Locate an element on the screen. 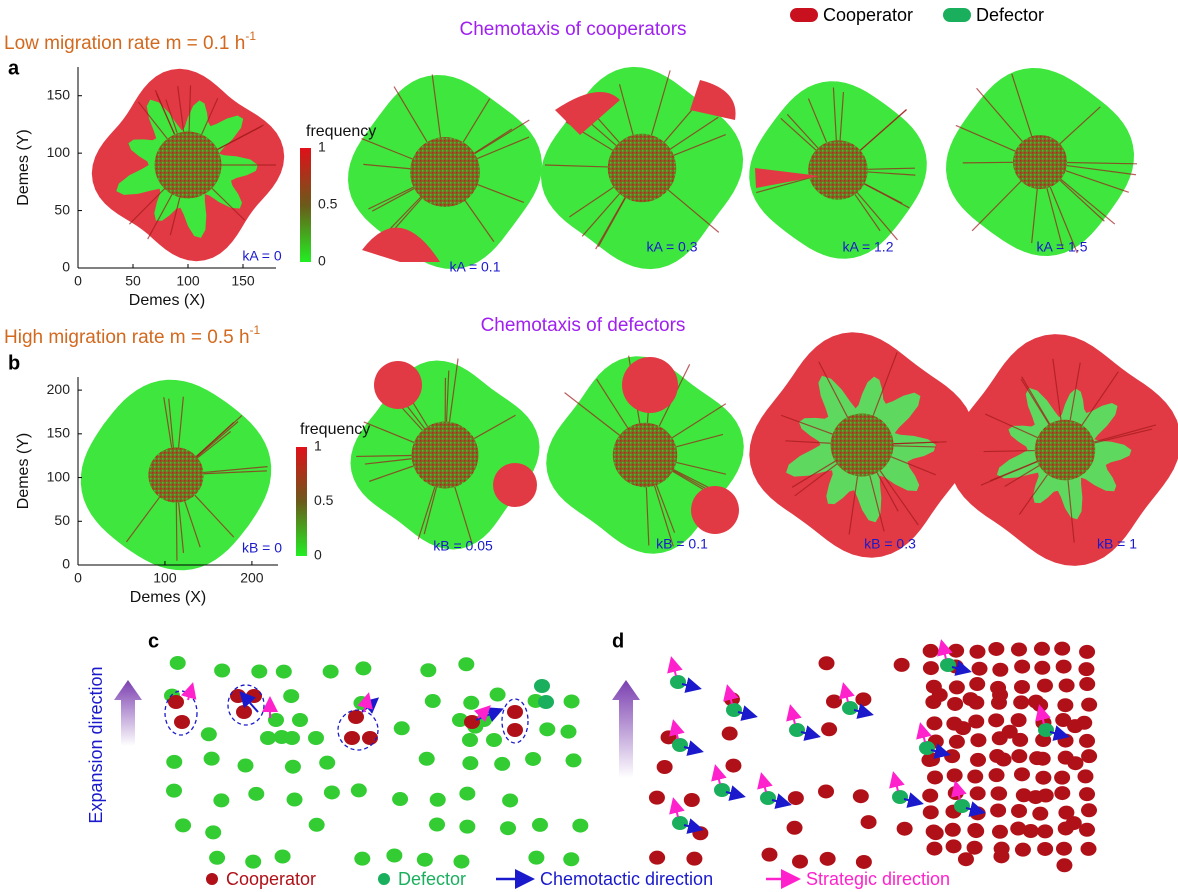  chemotactic-arrow is located at coordinates (975, 809).